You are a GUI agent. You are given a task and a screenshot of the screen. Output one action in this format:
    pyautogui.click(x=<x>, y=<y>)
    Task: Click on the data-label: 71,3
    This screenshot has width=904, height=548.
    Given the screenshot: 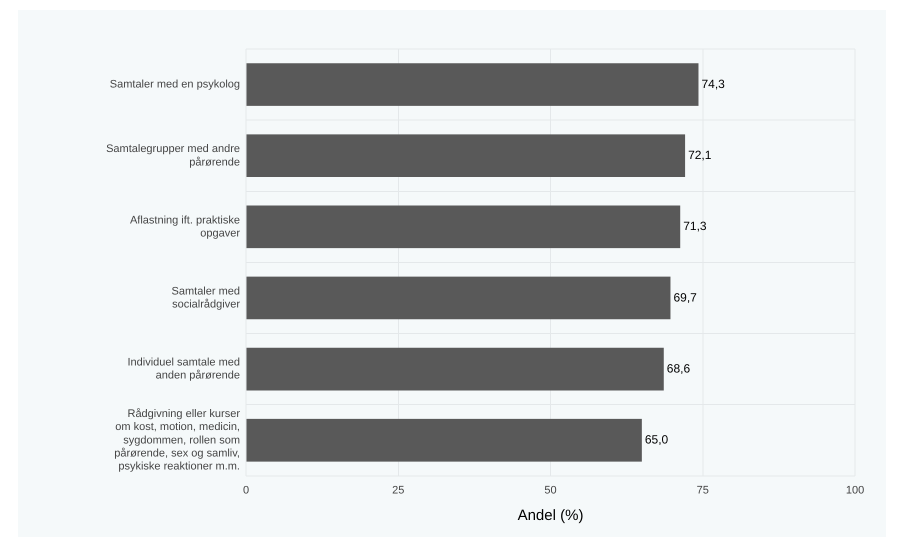 What is the action you would take?
    pyautogui.click(x=695, y=226)
    